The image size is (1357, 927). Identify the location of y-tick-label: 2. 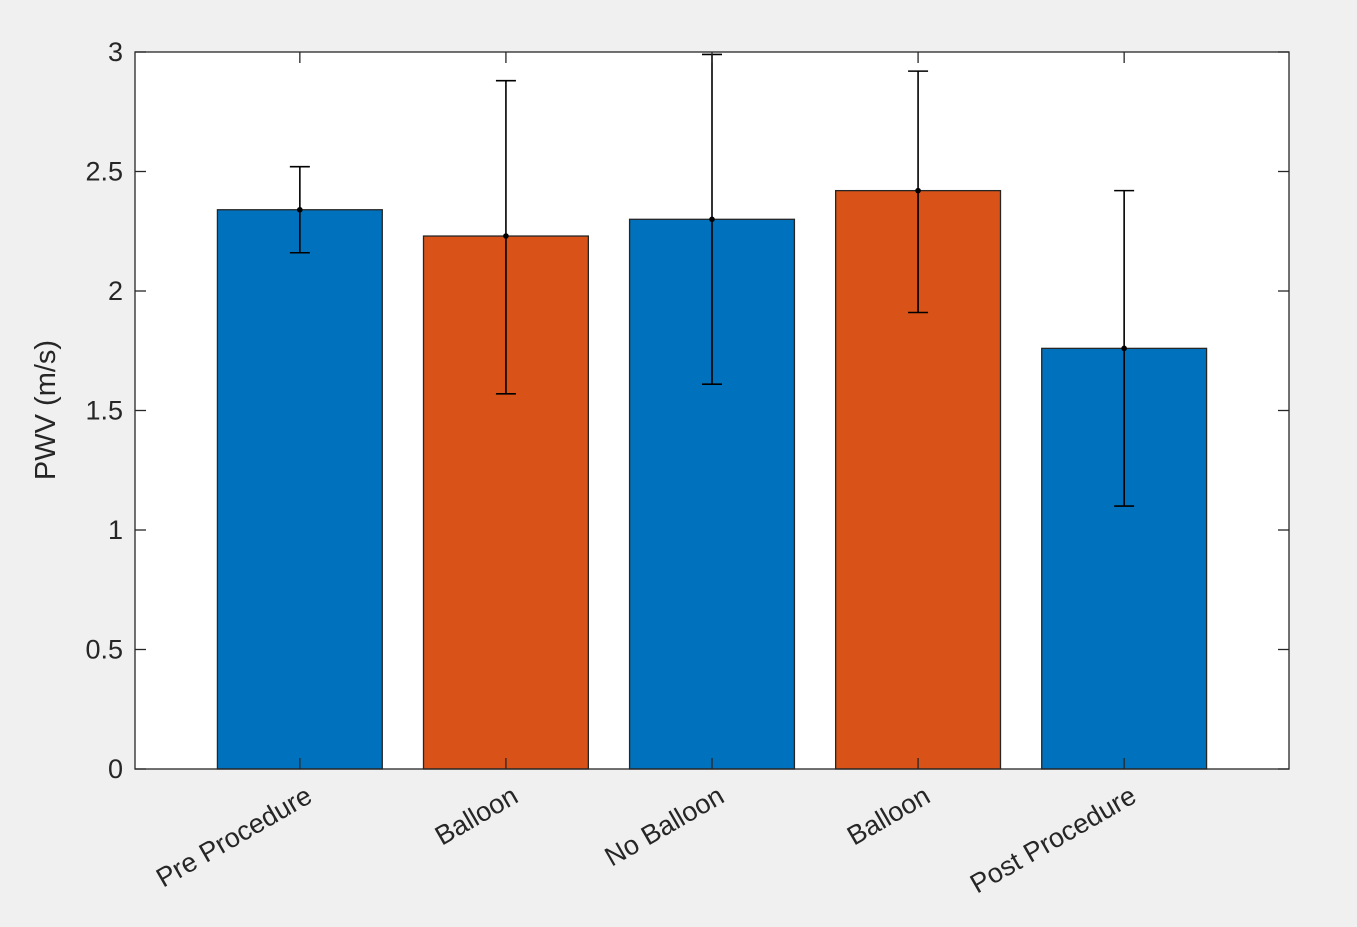
(115, 291).